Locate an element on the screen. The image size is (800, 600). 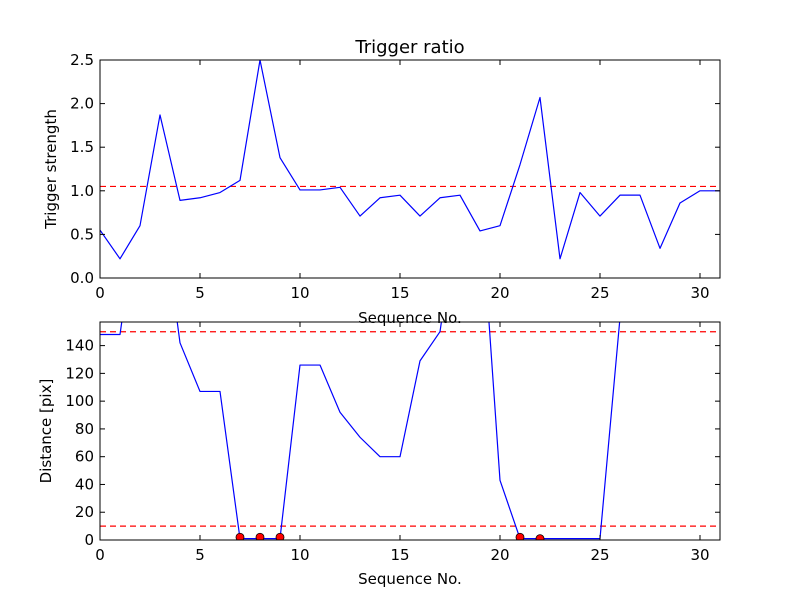
y-tick-label: 2.0 is located at coordinates (82, 104).